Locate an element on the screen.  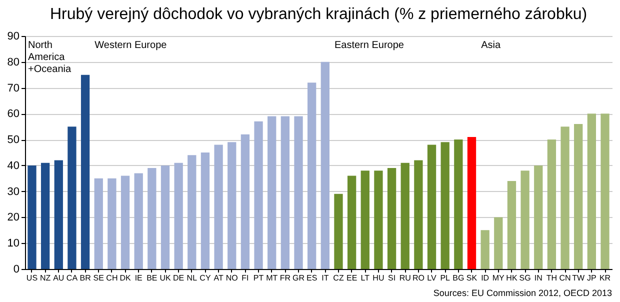
y-tick-label: 20 is located at coordinates (13, 218).